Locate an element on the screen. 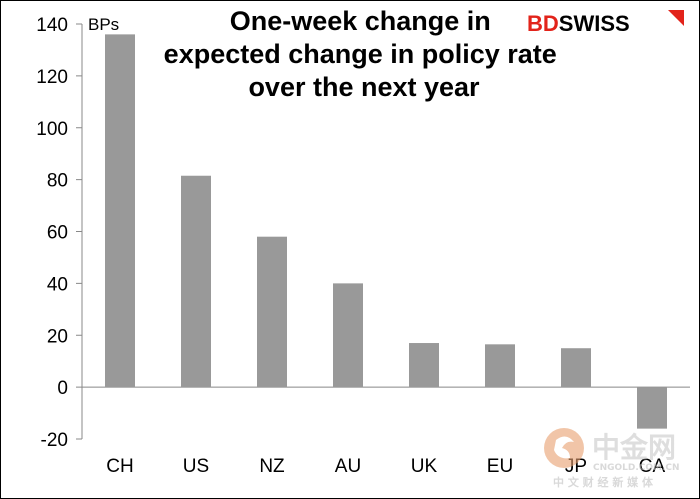 Image resolution: width=700 pixels, height=499 pixels. brand-logo: BDSWISS is located at coordinates (605, 23).